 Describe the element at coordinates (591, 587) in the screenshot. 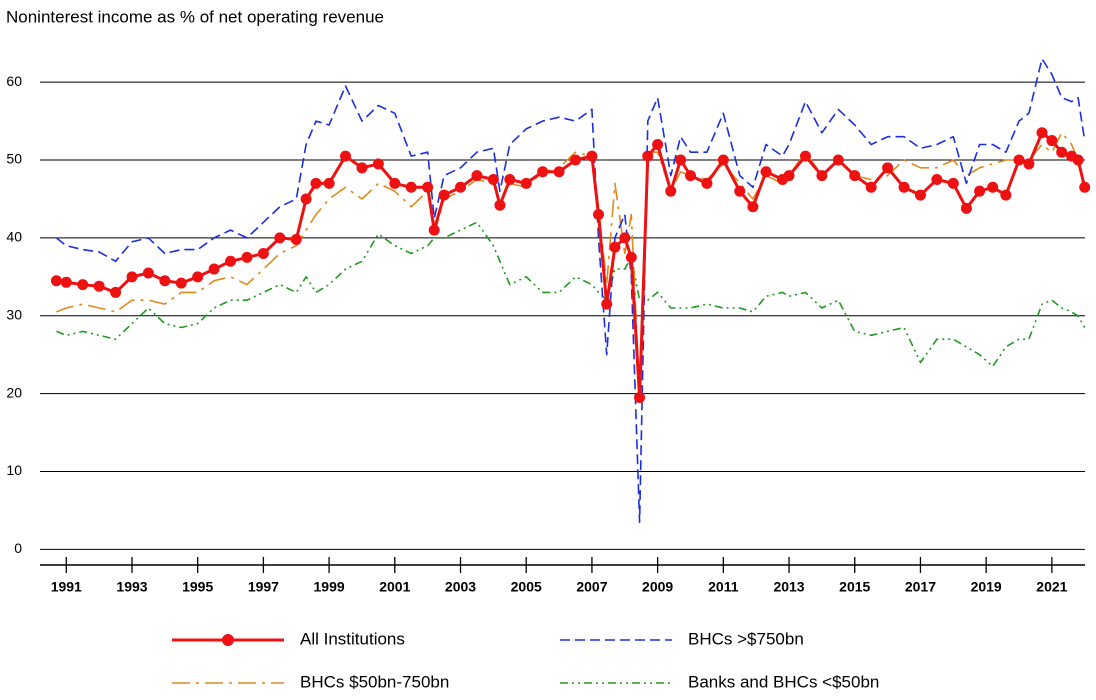

I see `x-tick-label: 2007` at that location.